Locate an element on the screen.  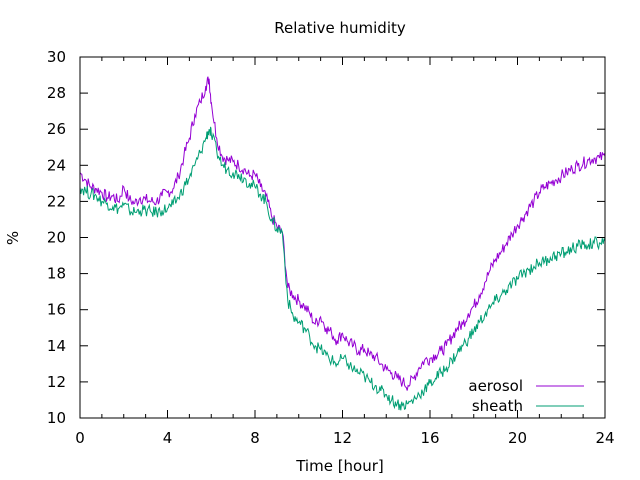
x-tick-label: 12 is located at coordinates (342, 438).